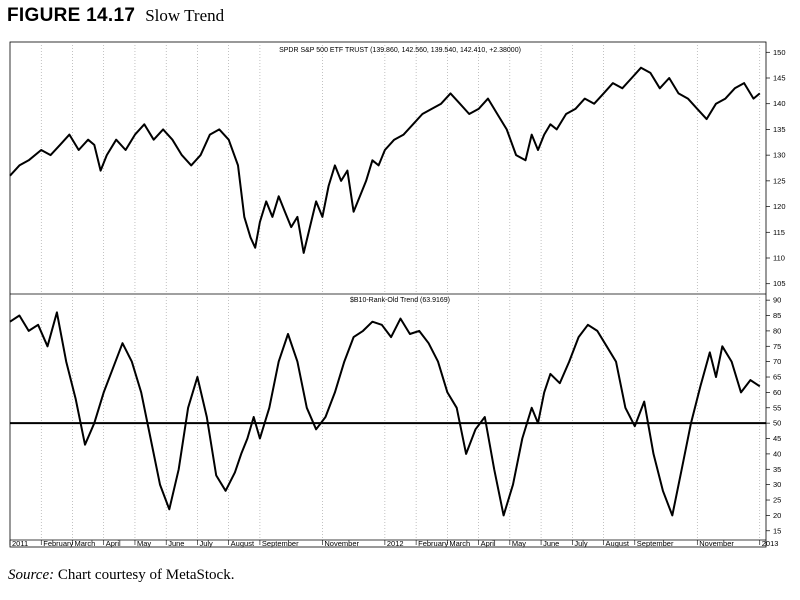  What do you see at coordinates (777, 438) in the screenshot?
I see `ytick-label-45: 45` at bounding box center [777, 438].